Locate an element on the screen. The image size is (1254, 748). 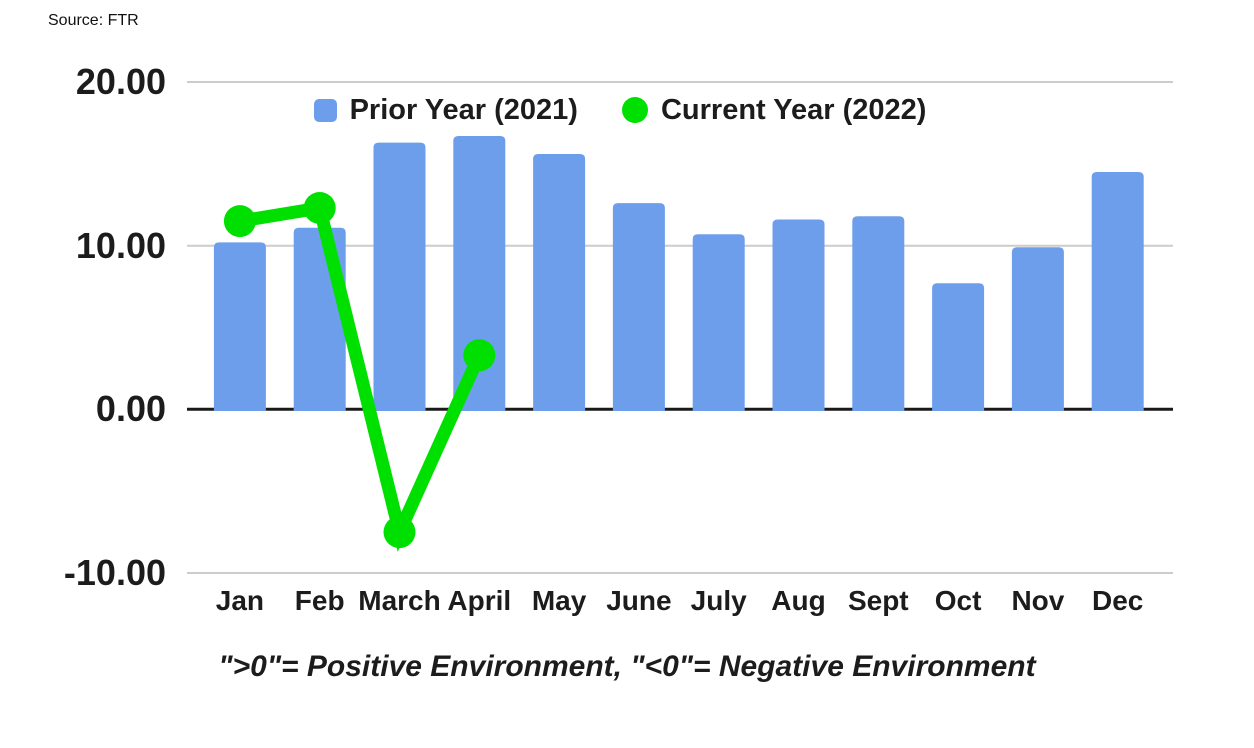
legend-label-prior-year: Prior Year (2021) is located at coordinates (463, 109).